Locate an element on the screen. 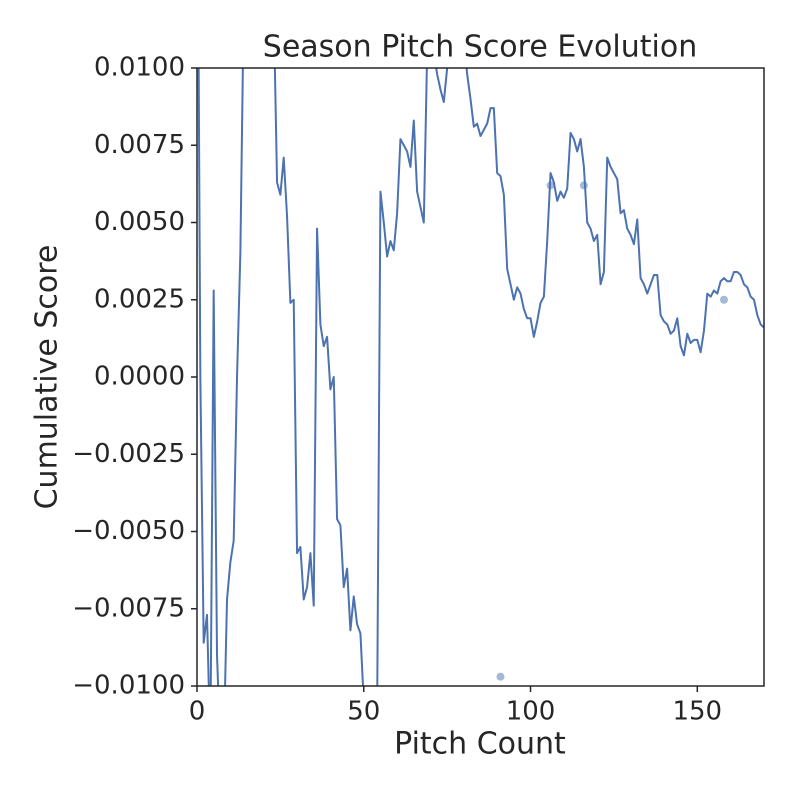  y-tick-label: −0.0025 is located at coordinates (128, 454).